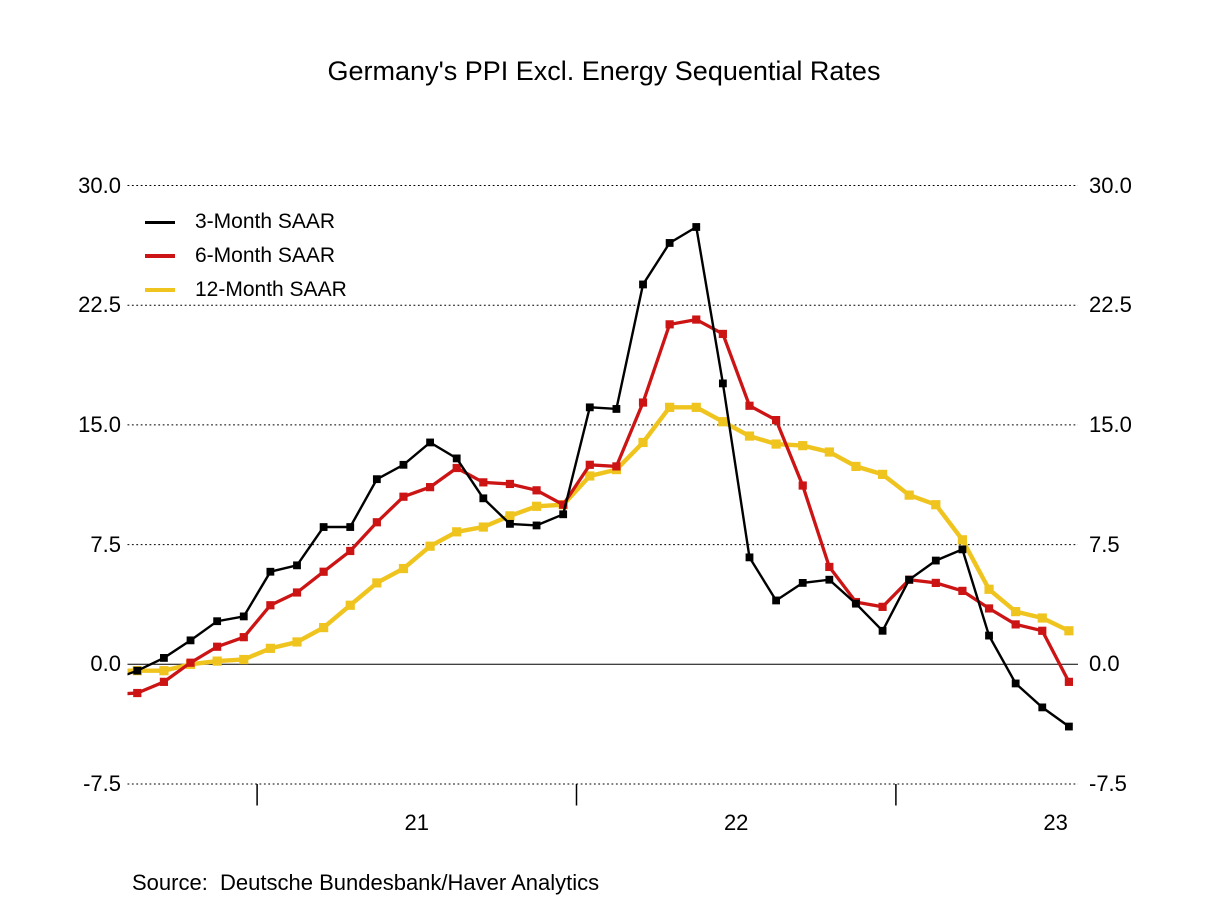 The image size is (1208, 906). What do you see at coordinates (271, 289) in the screenshot?
I see `legend-label: 12-Month SAAR` at bounding box center [271, 289].